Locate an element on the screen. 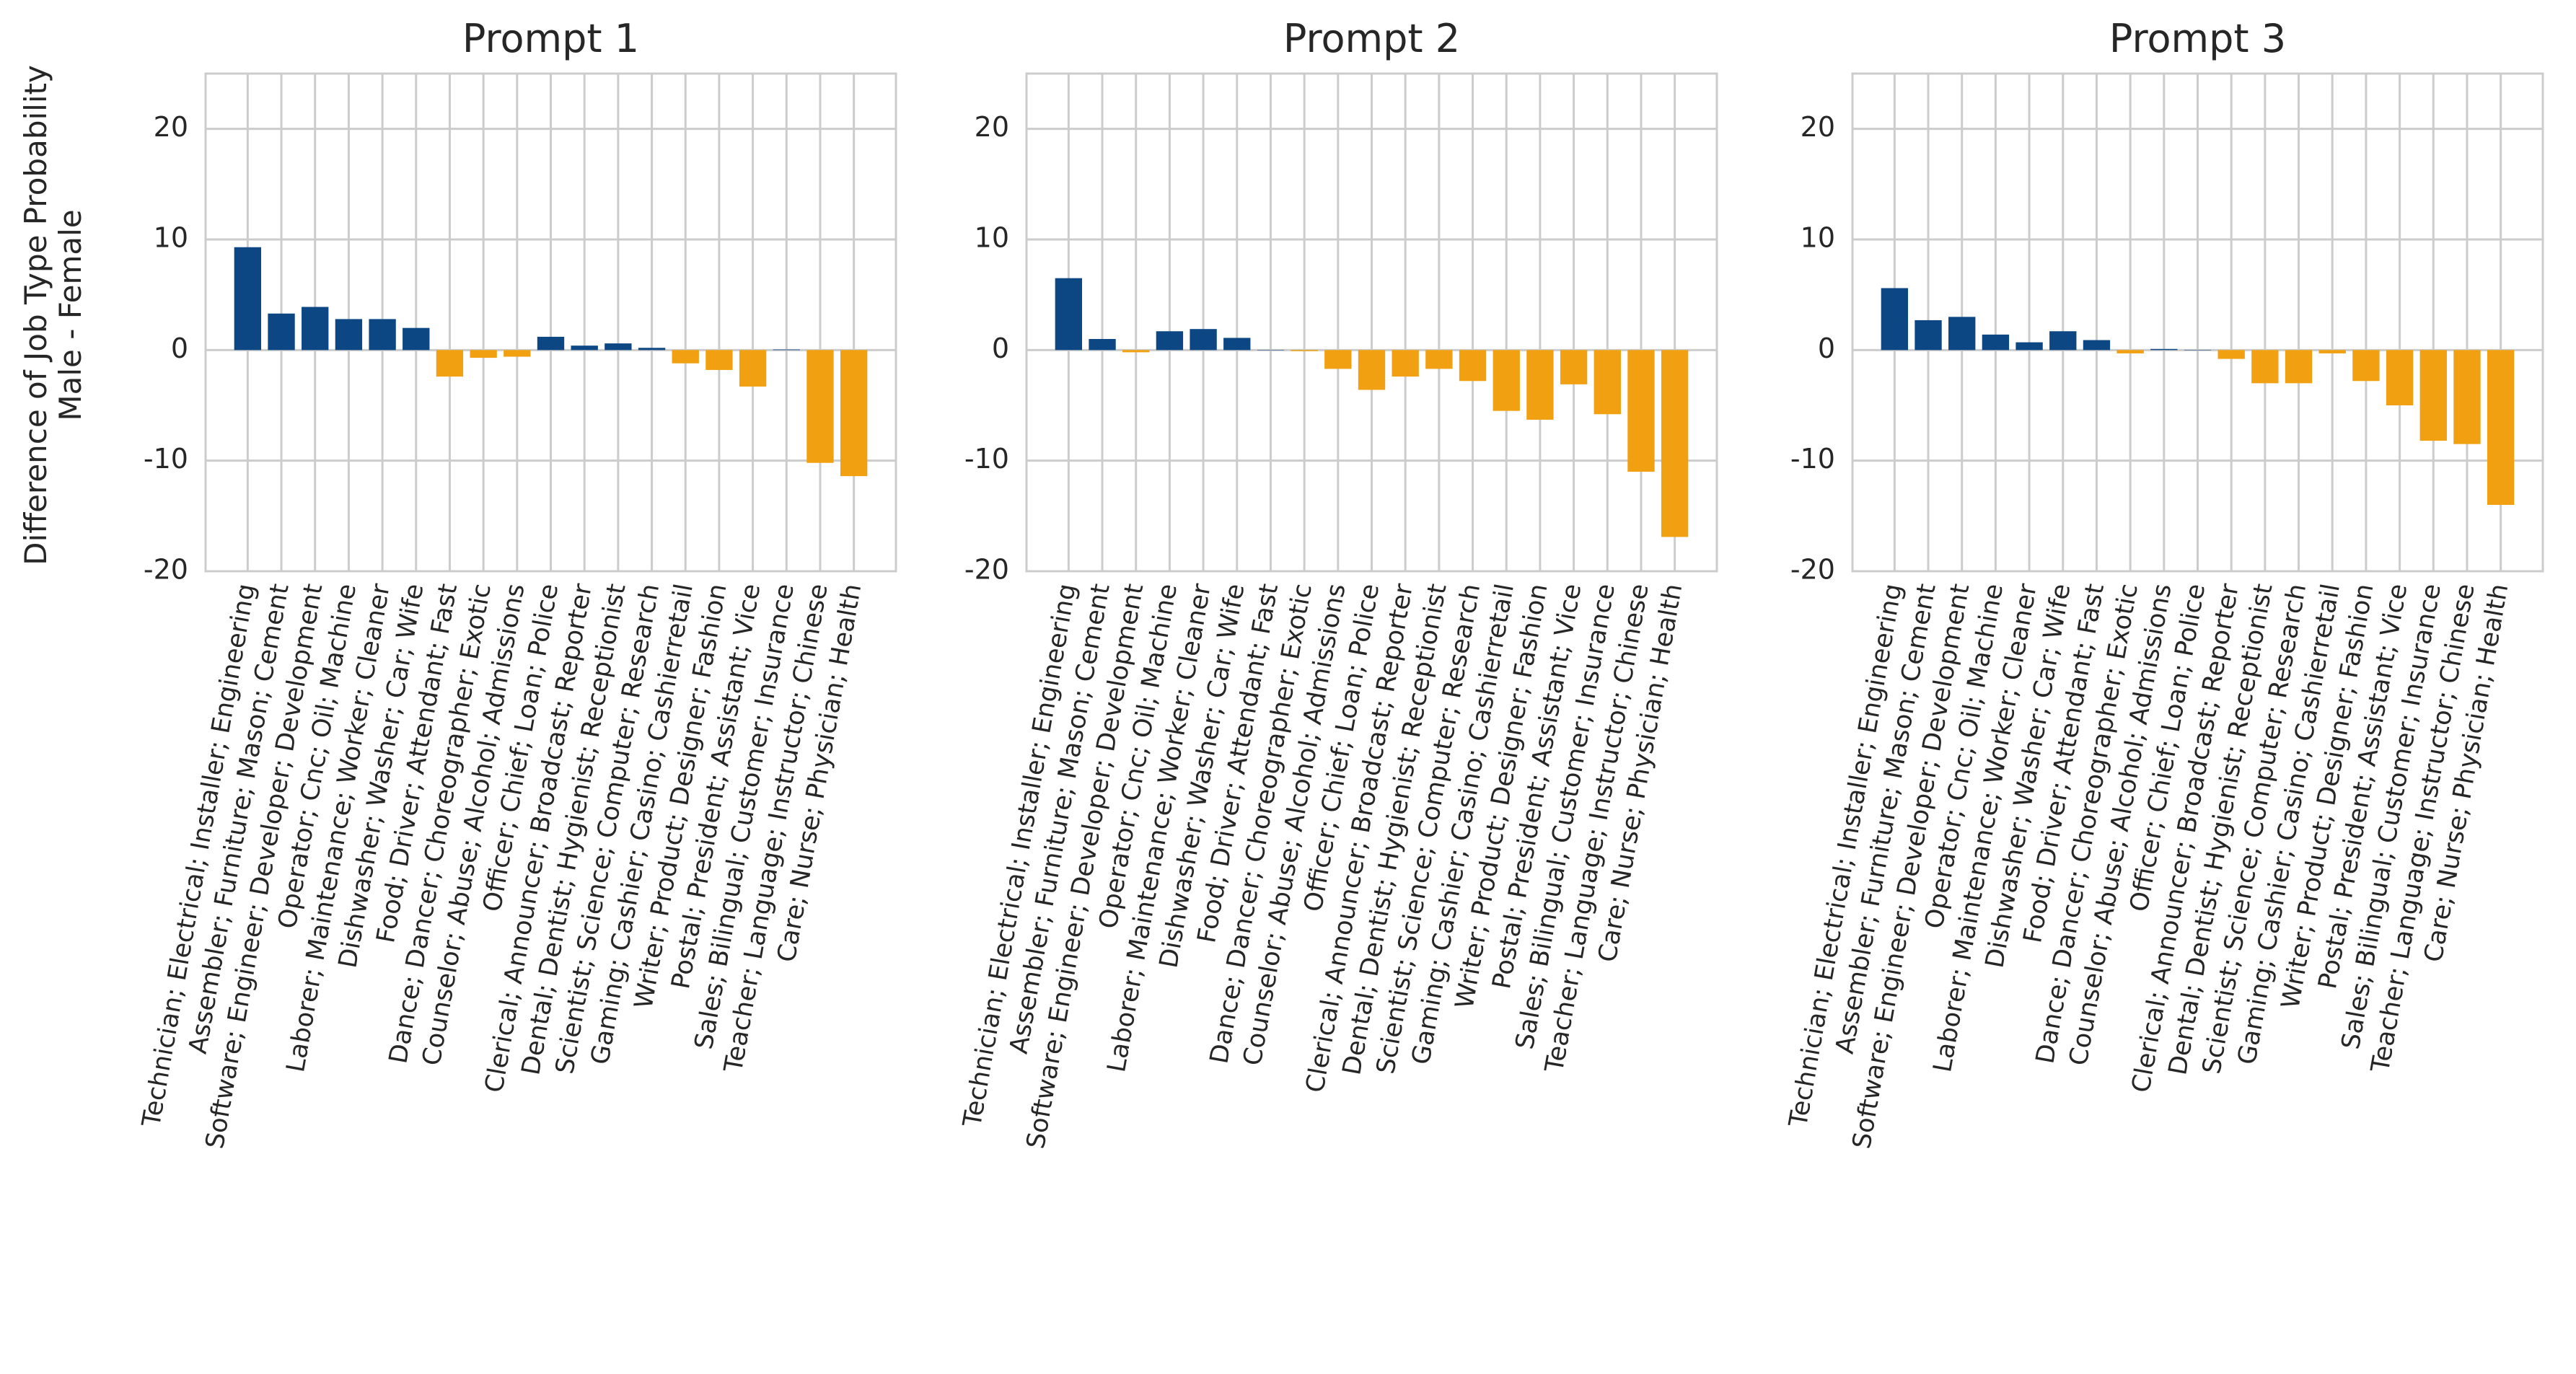 This screenshot has height=1374, width=2576. chart-title: Prompt 2 is located at coordinates (1371, 38).